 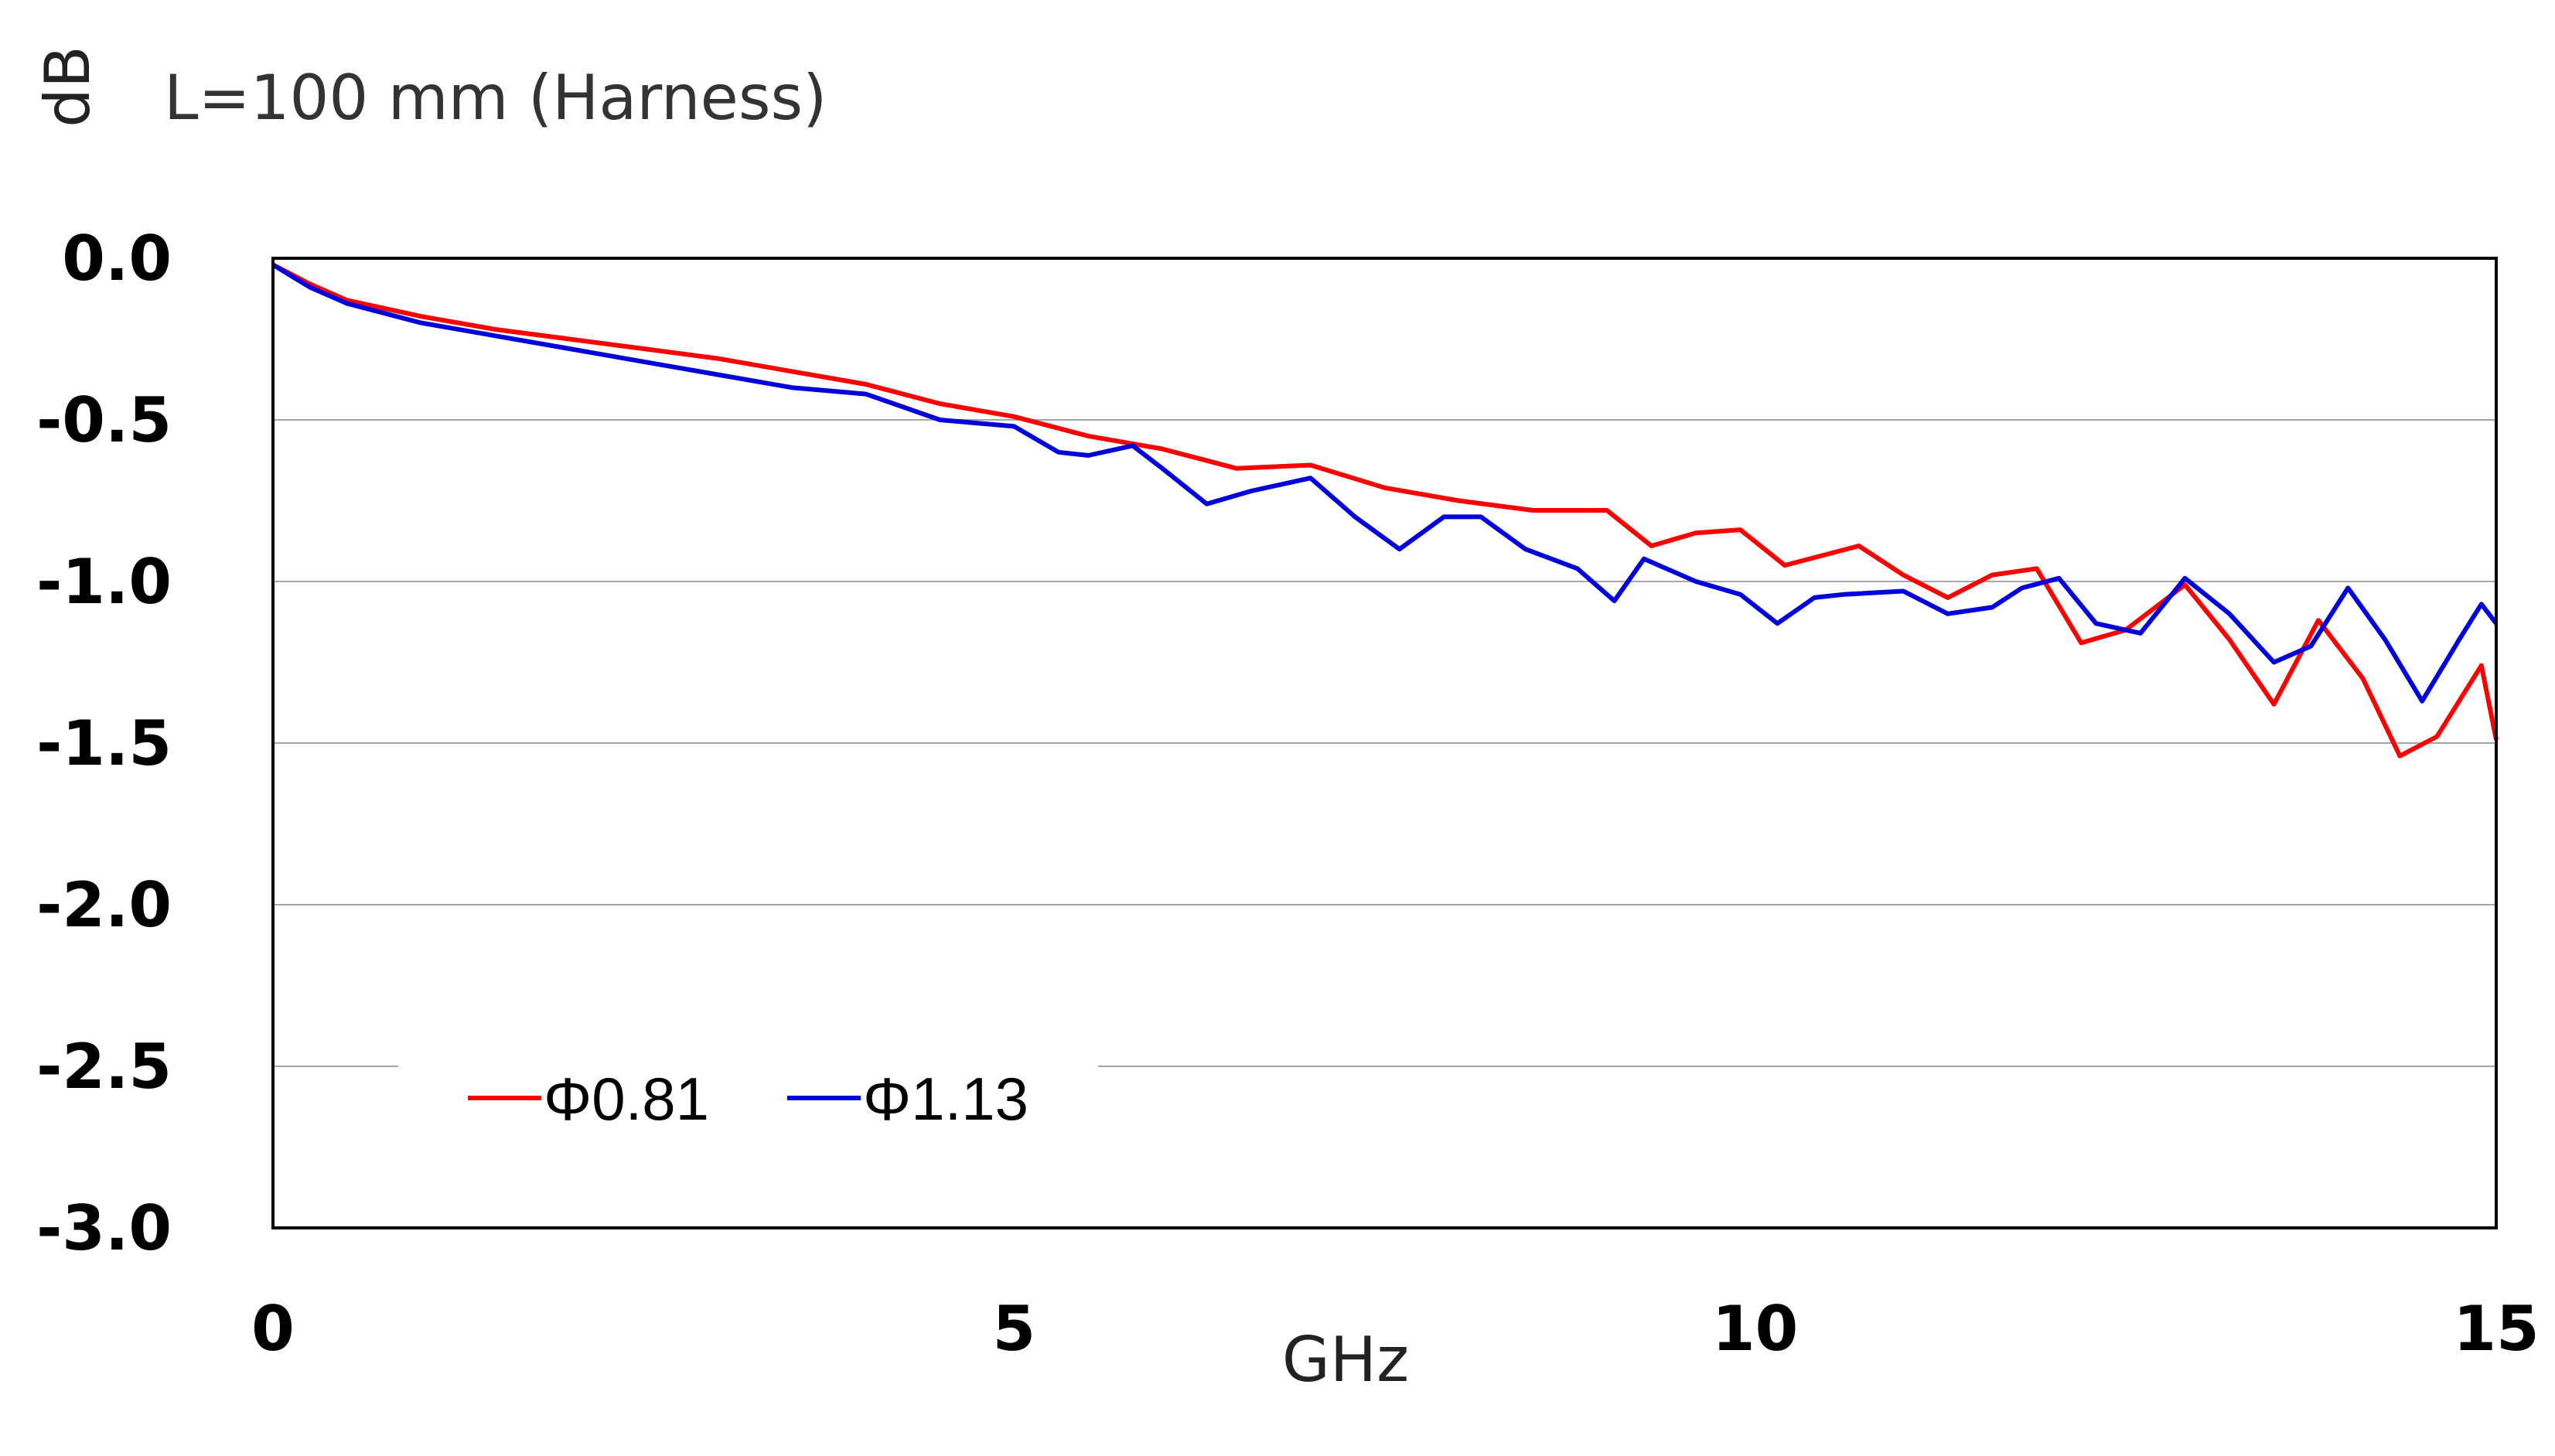 I want to click on legend-label-series-2: Φ1.13, so click(x=945, y=1099).